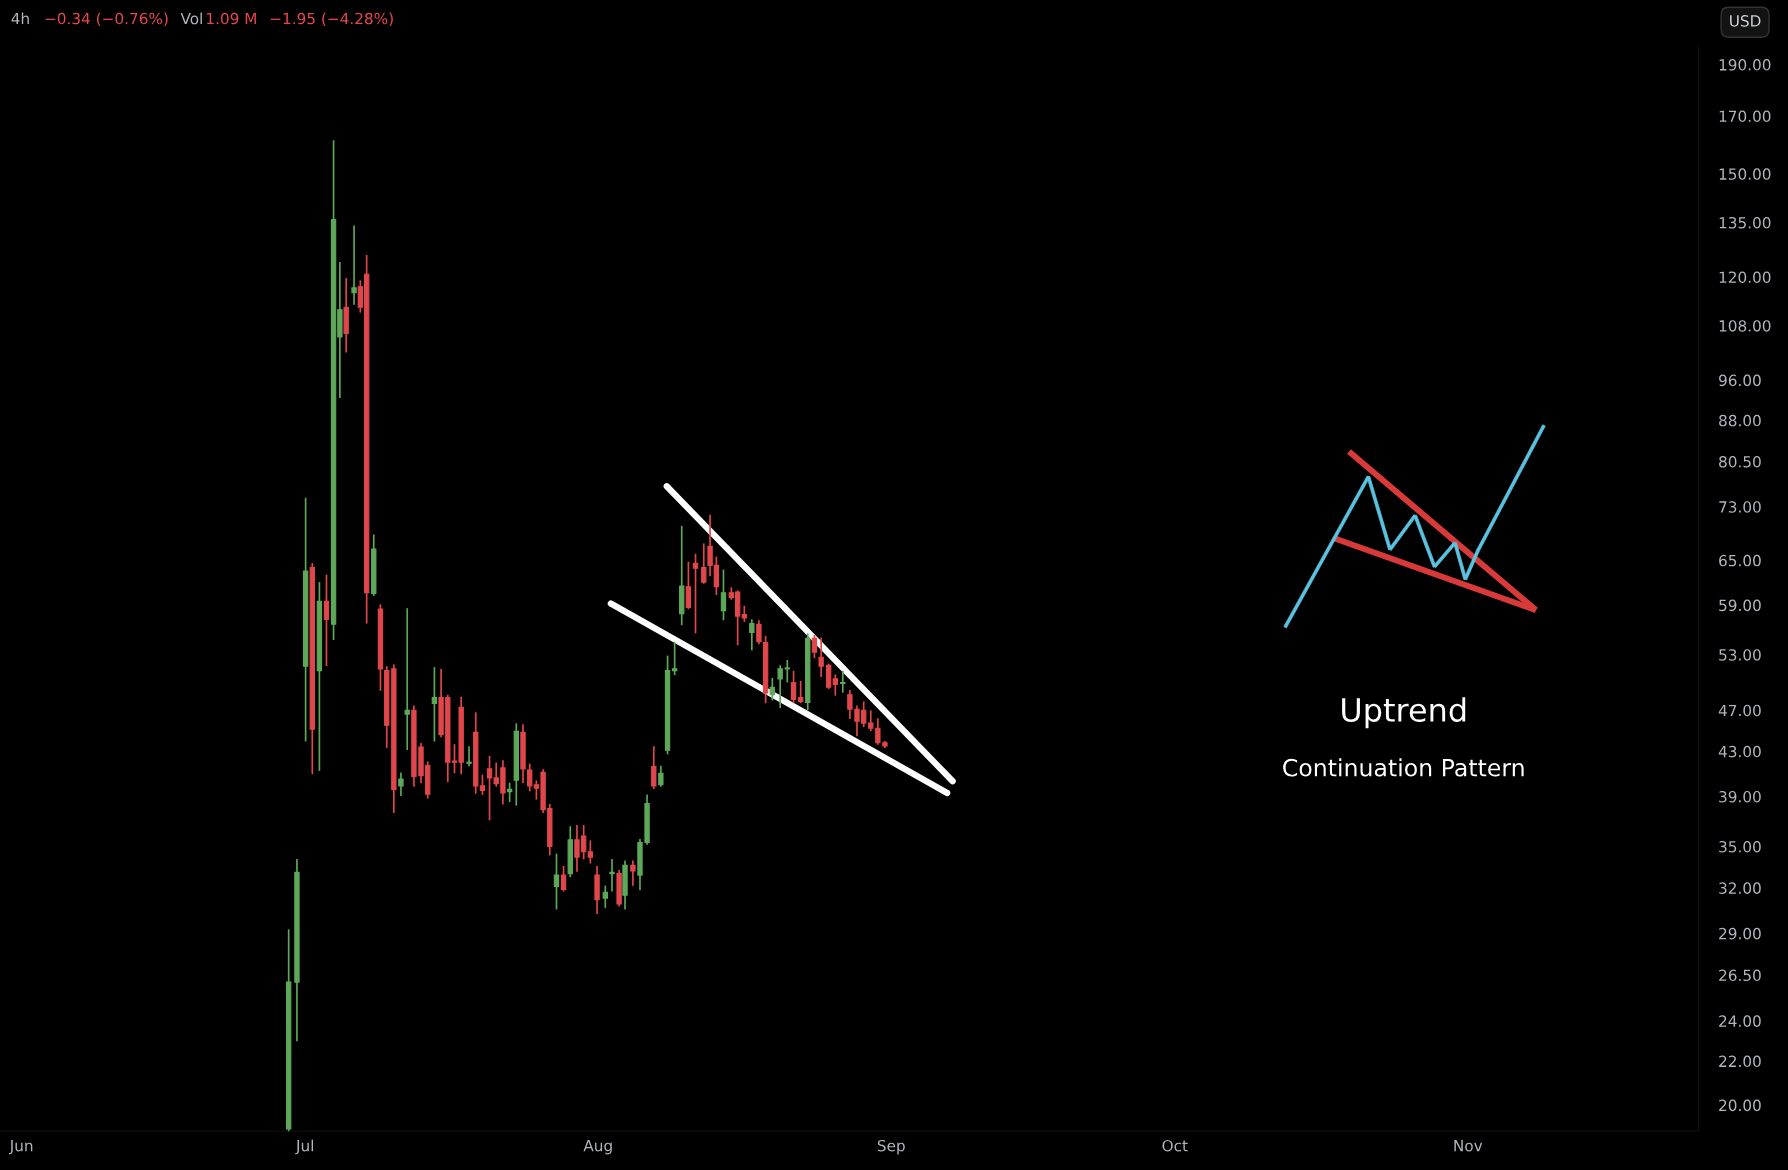 The height and width of the screenshot is (1170, 1788). I want to click on y-tick-label: 47.00, so click(1739, 710).